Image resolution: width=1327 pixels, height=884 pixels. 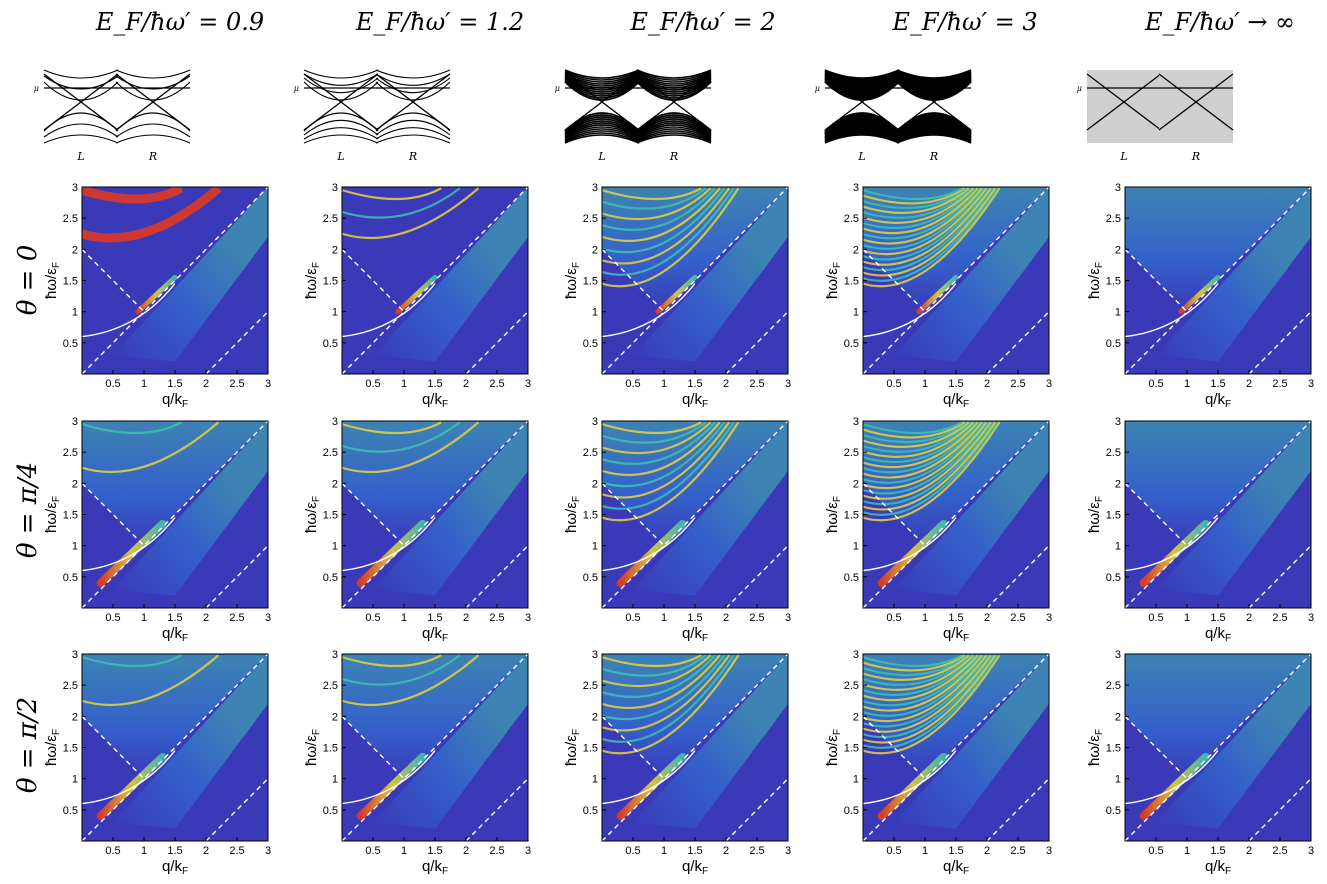 What do you see at coordinates (296, 88) in the screenshot?
I see `mu-label: μ` at bounding box center [296, 88].